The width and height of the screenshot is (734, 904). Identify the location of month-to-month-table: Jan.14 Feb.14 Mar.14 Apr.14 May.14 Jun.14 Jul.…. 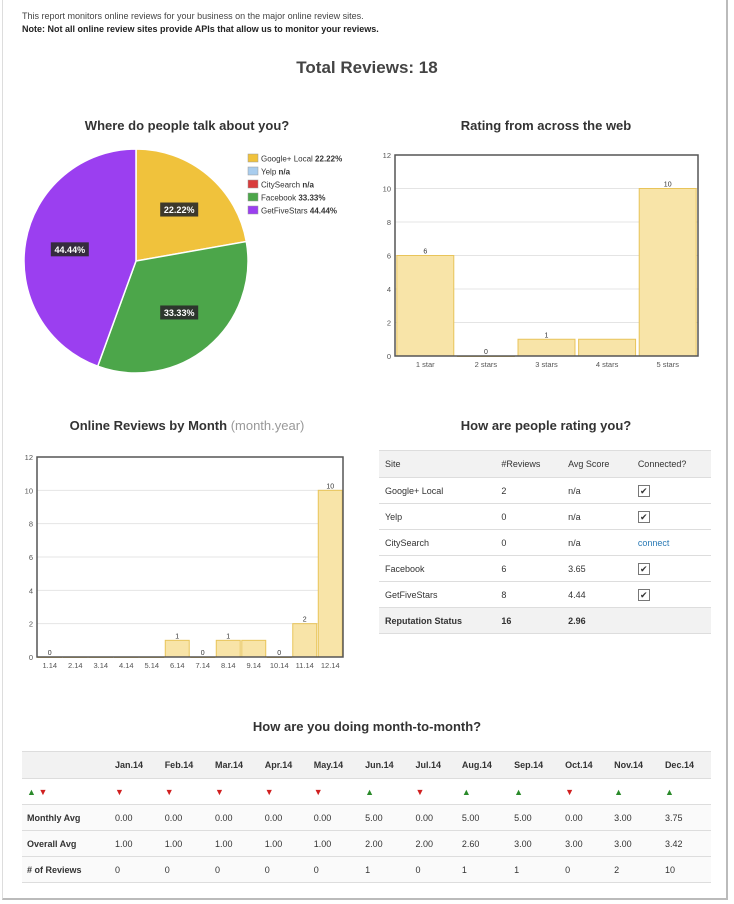
(366, 817).